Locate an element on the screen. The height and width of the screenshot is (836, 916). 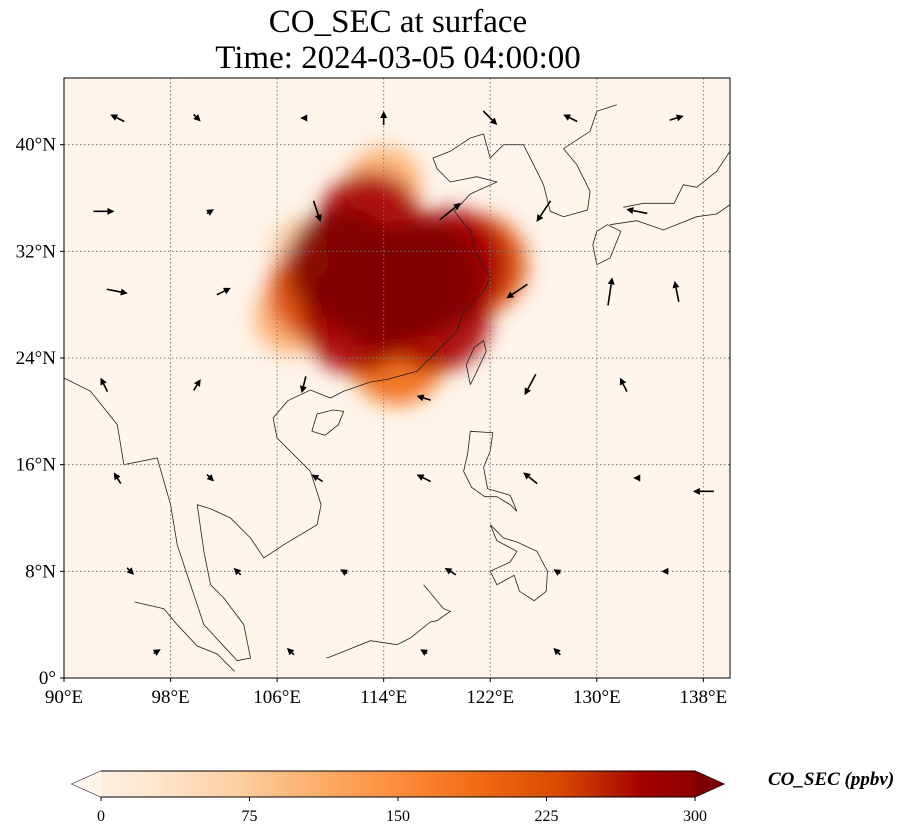
colorbar-tick-label: 225 is located at coordinates (547, 816).